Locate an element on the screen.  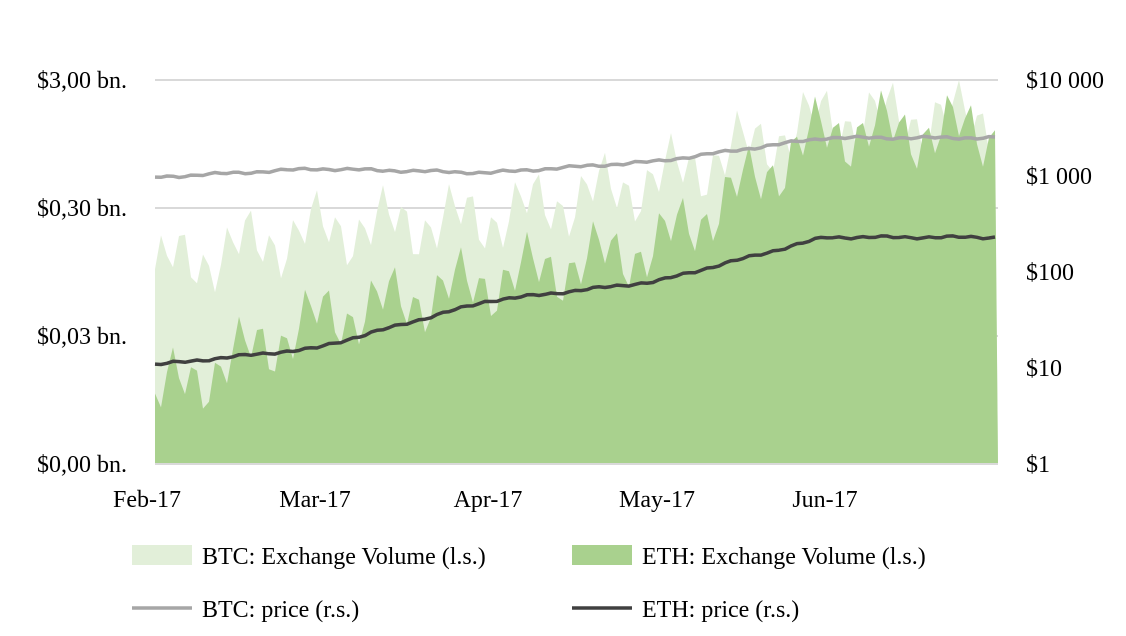
x-tick-label: Jun-17 is located at coordinates (824, 500).